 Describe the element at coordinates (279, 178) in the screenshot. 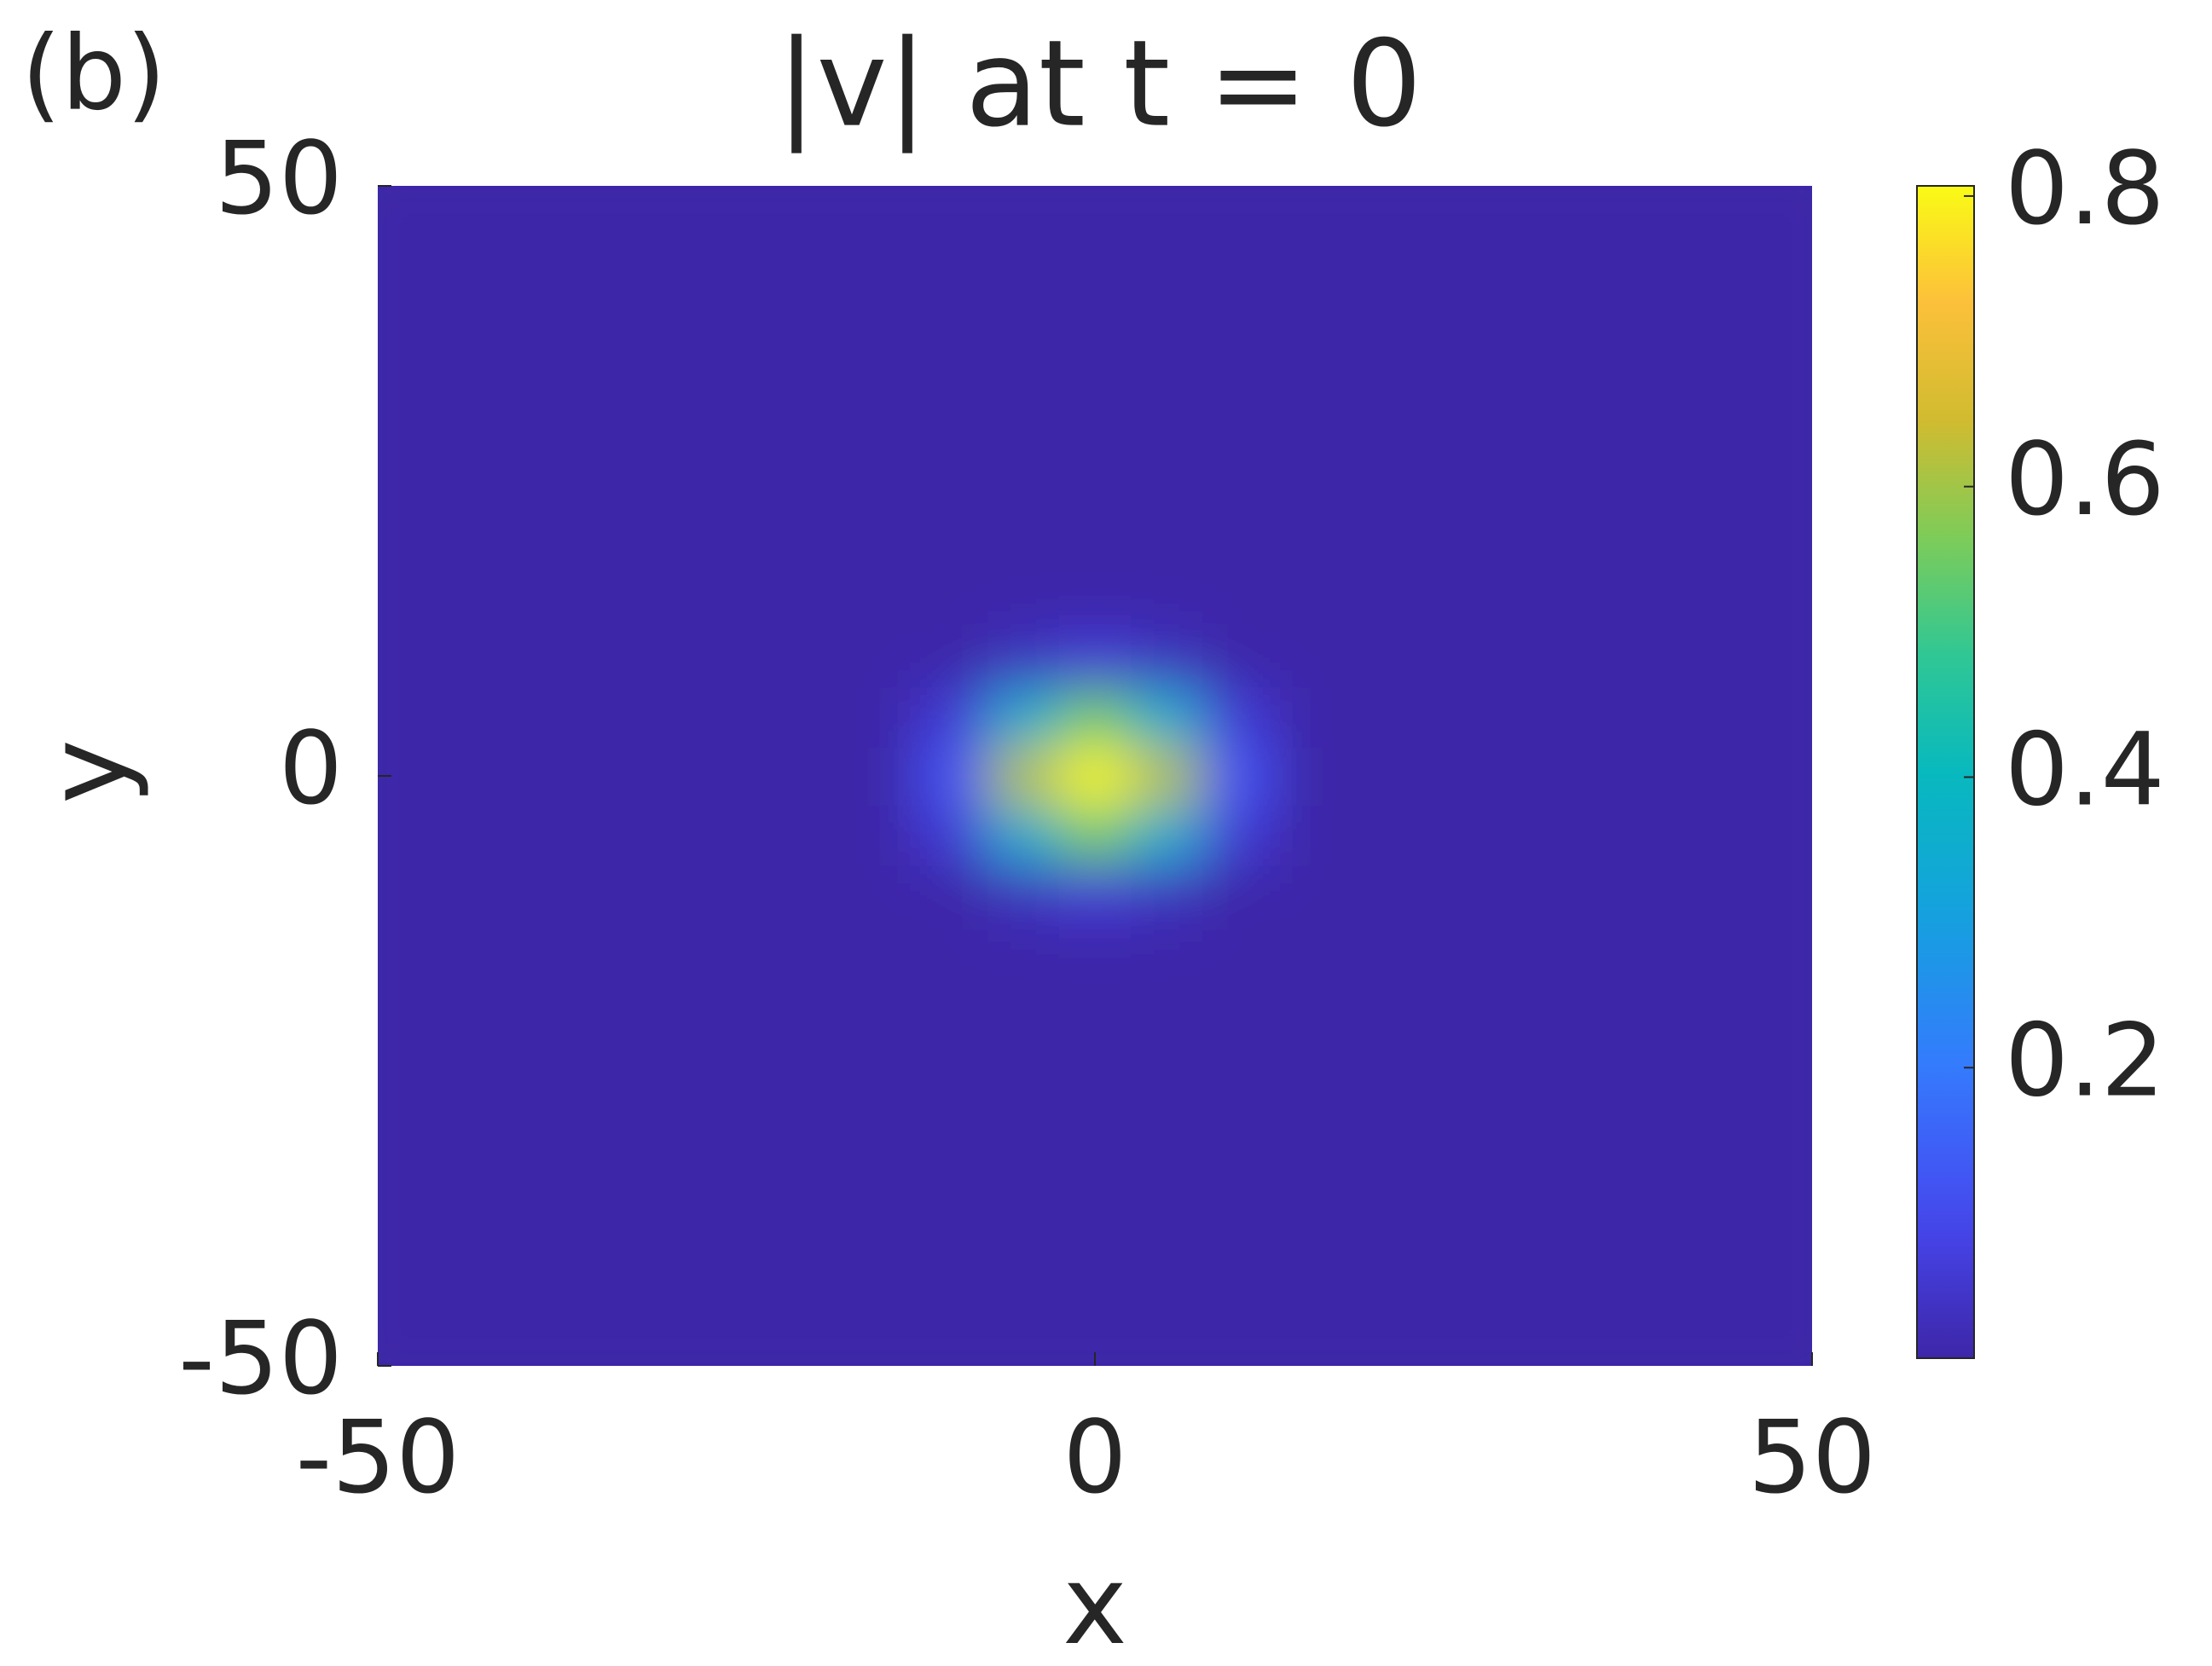

I see `y-tick-label: 50` at that location.